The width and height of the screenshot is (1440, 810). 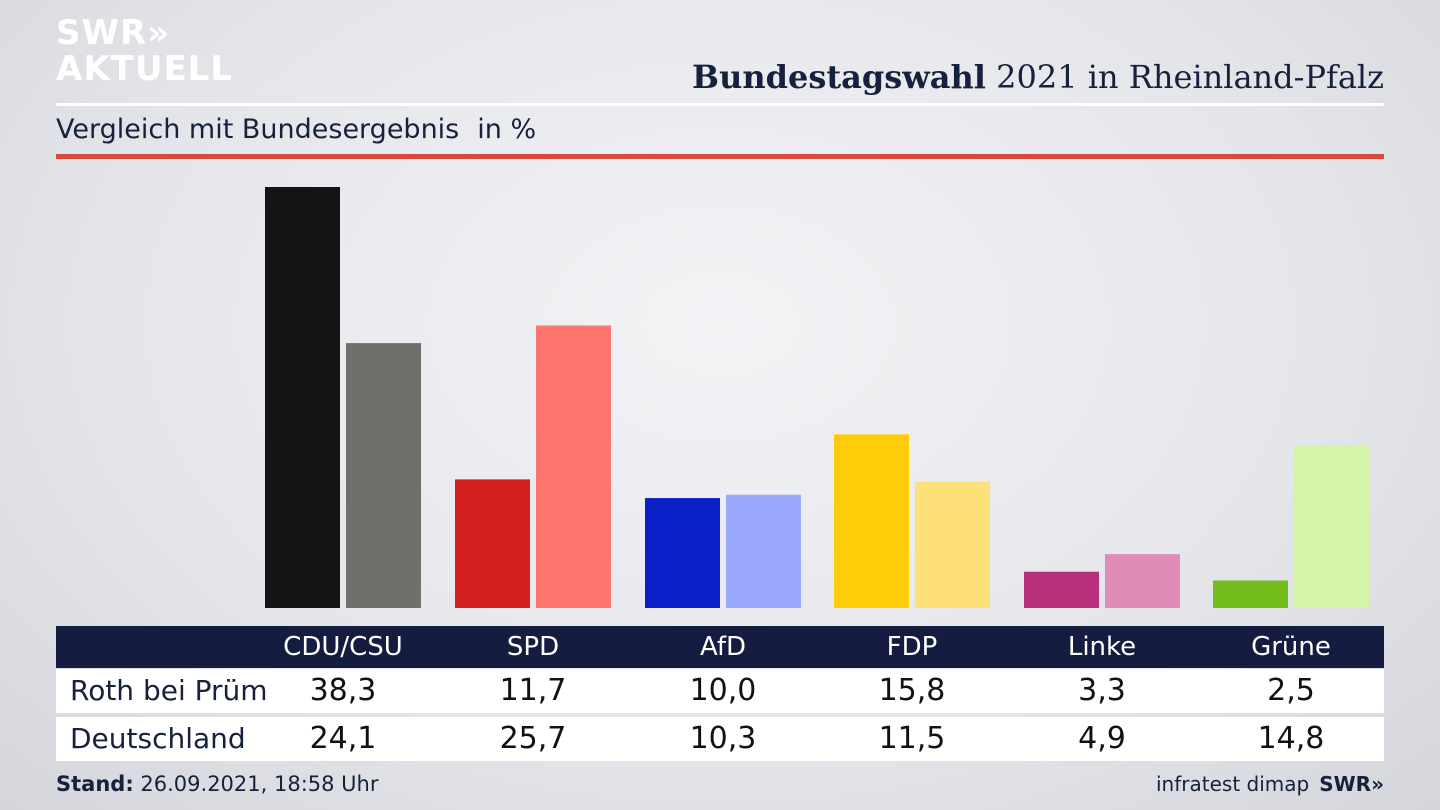 What do you see at coordinates (871, 521) in the screenshot?
I see `bar-fdp-roth-bei-pruem` at bounding box center [871, 521].